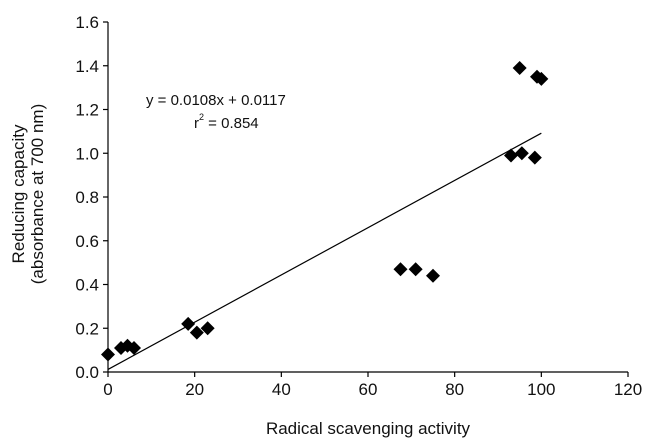  I want to click on y-tick-label: 1.4, so click(87, 66).